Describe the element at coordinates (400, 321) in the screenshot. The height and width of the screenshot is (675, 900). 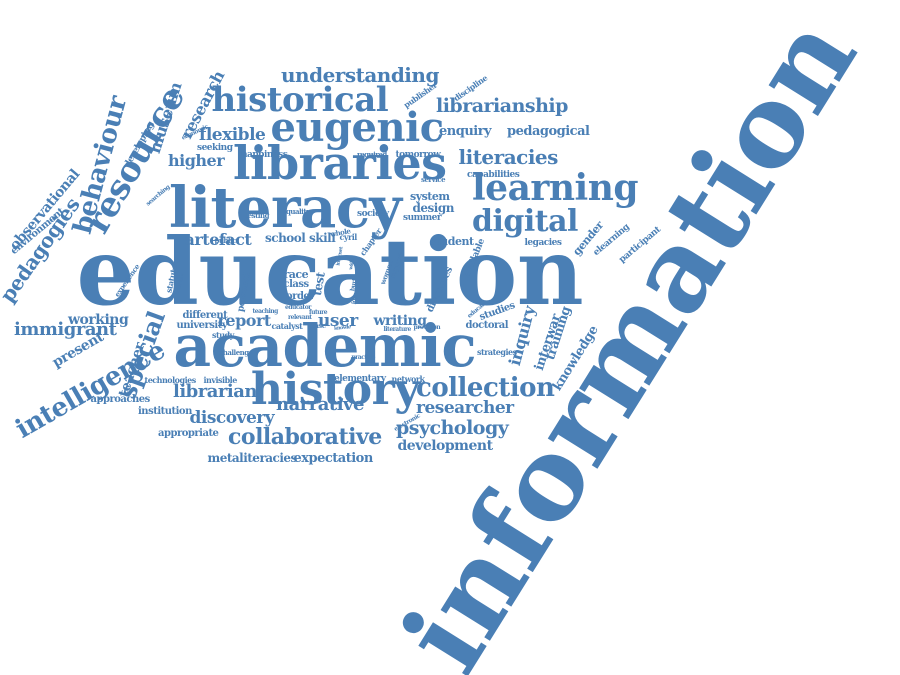
I see `cloud-word: writing` at that location.